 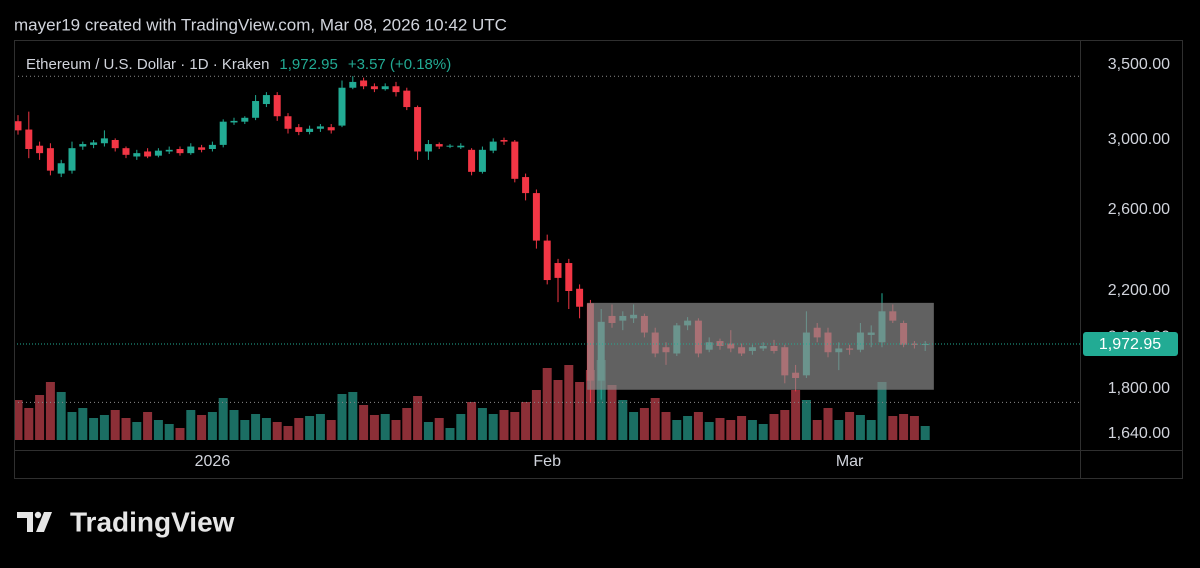 I want to click on y-tick-label: 3,500.00, so click(x=1139, y=64).